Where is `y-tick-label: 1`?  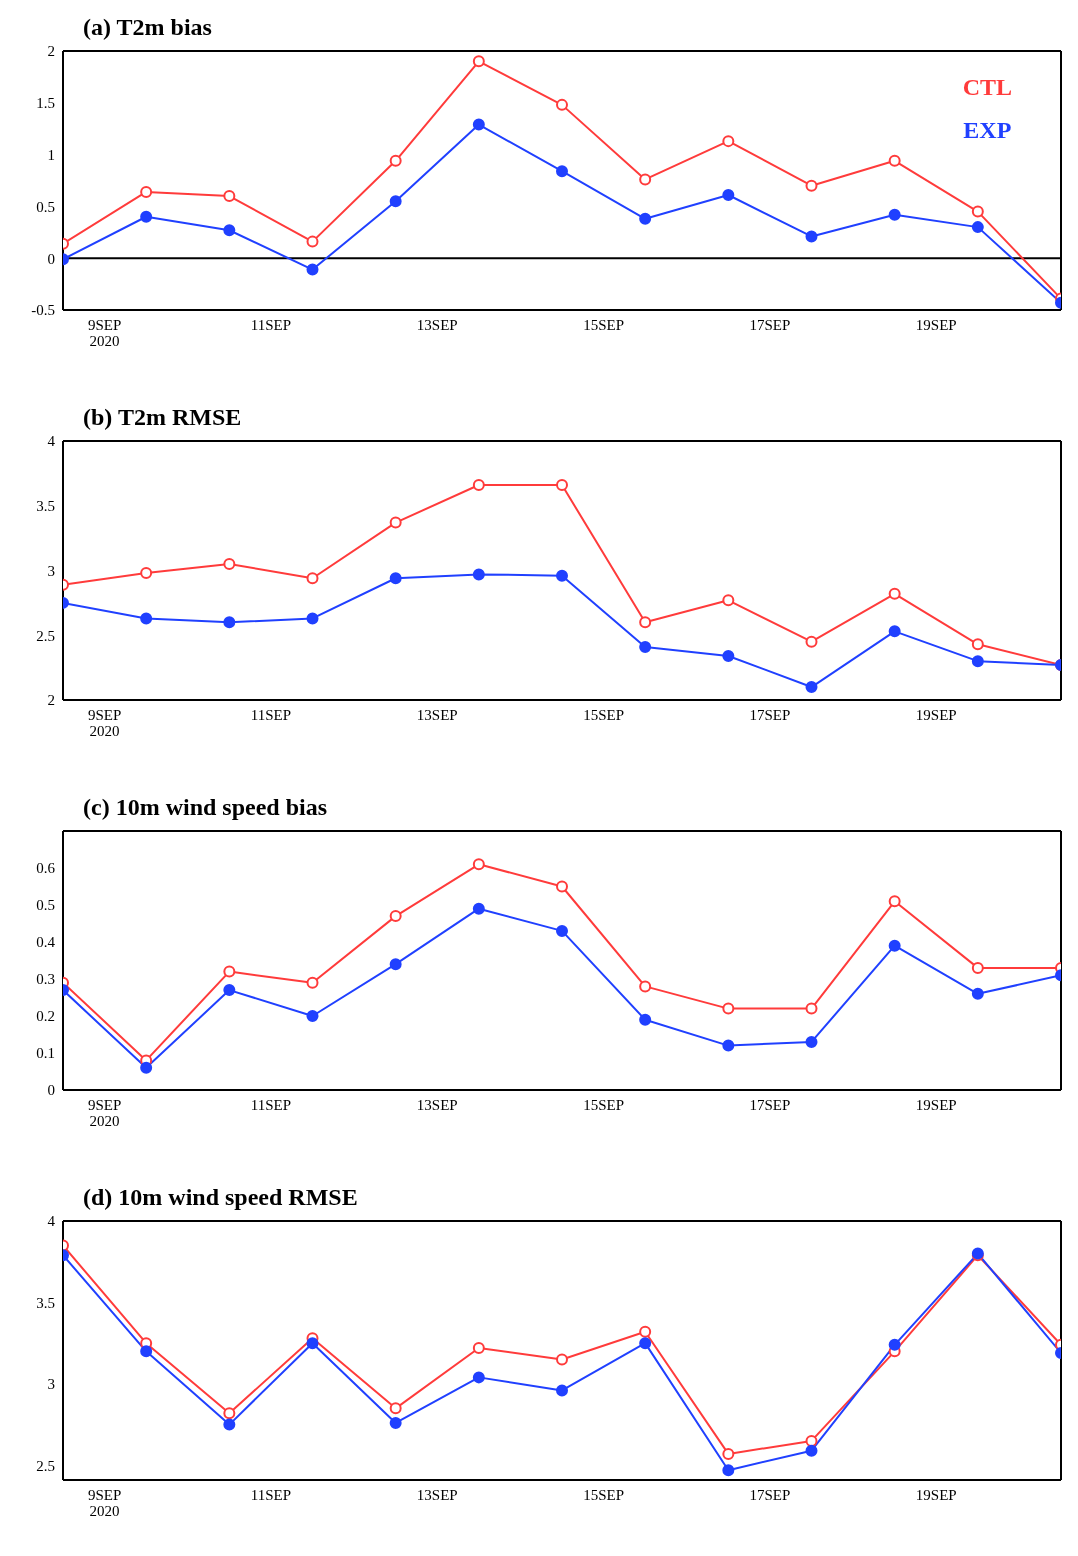
y-tick-label: 1 is located at coordinates (51, 154).